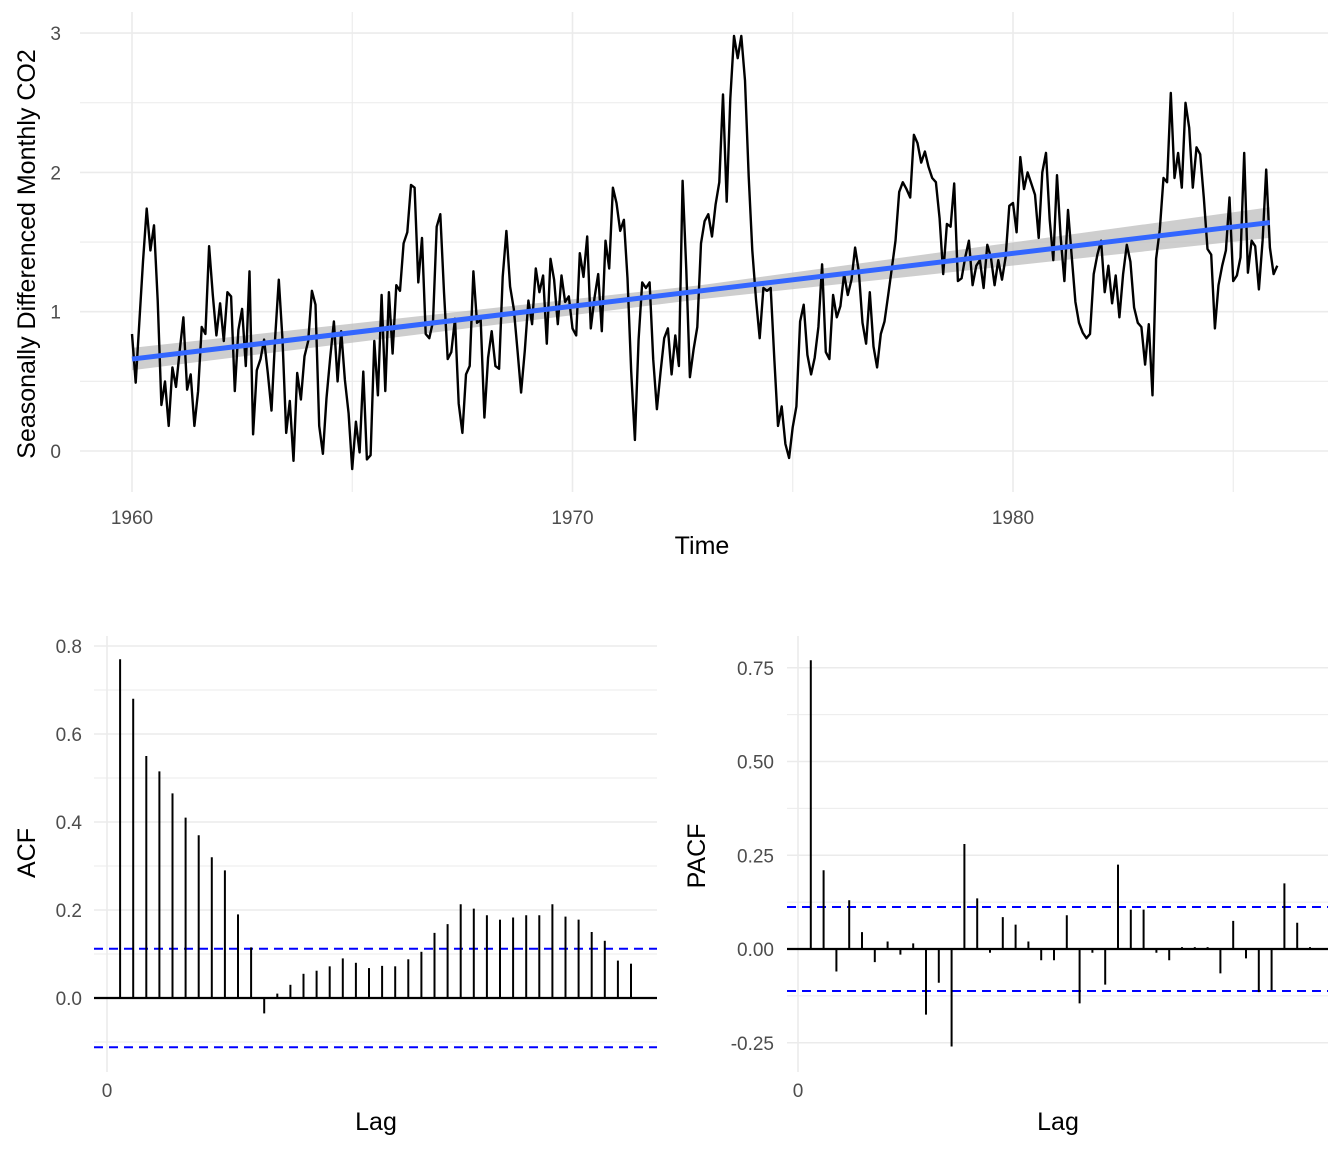 The width and height of the screenshot is (1344, 1152). Describe the element at coordinates (69, 911) in the screenshot. I see `y-tick-label: 0.2` at that location.